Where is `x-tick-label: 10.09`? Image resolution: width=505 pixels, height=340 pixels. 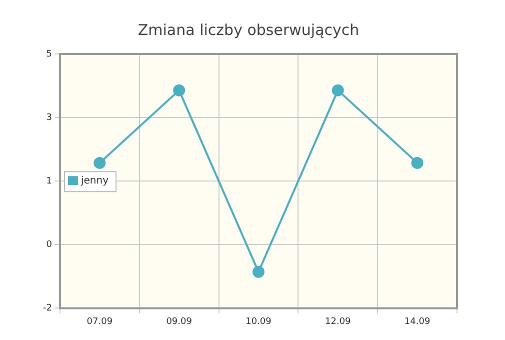 x-tick-label: 10.09 is located at coordinates (259, 321).